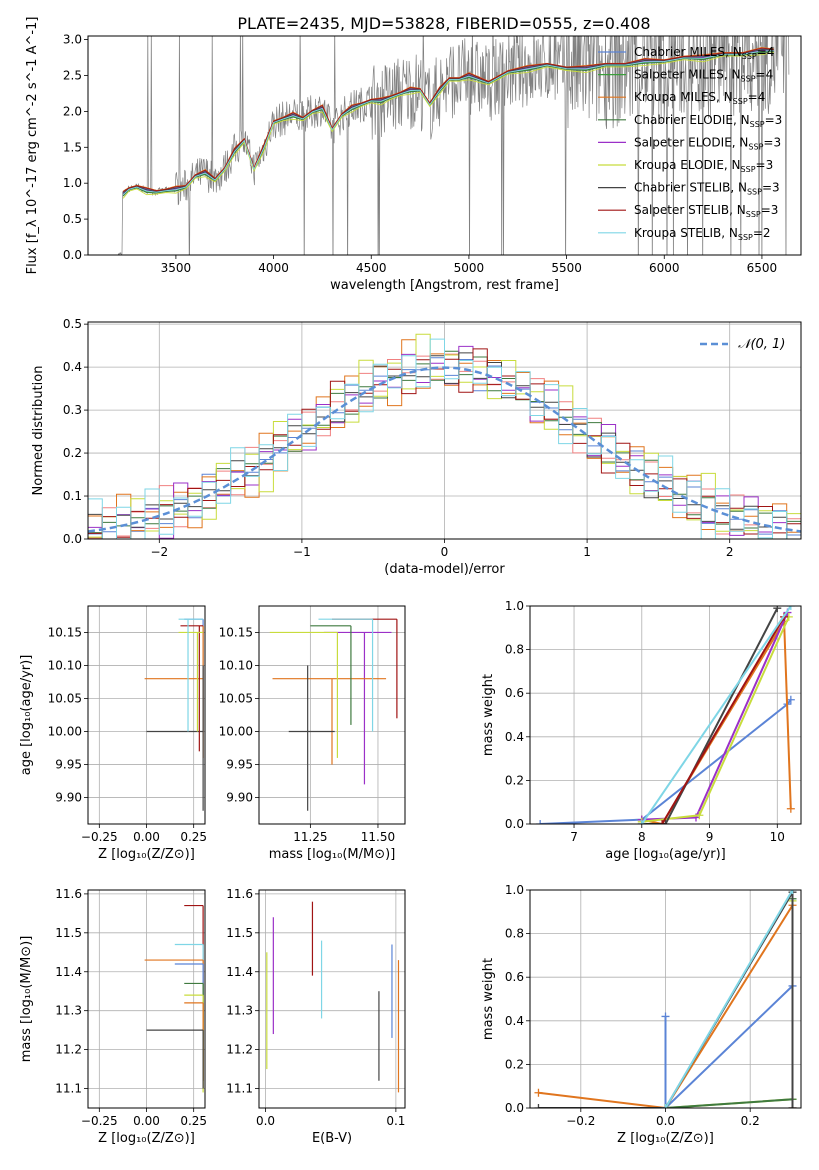 This screenshot has width=819, height=1170. I want to click on x-tick-label: 1, so click(587, 552).